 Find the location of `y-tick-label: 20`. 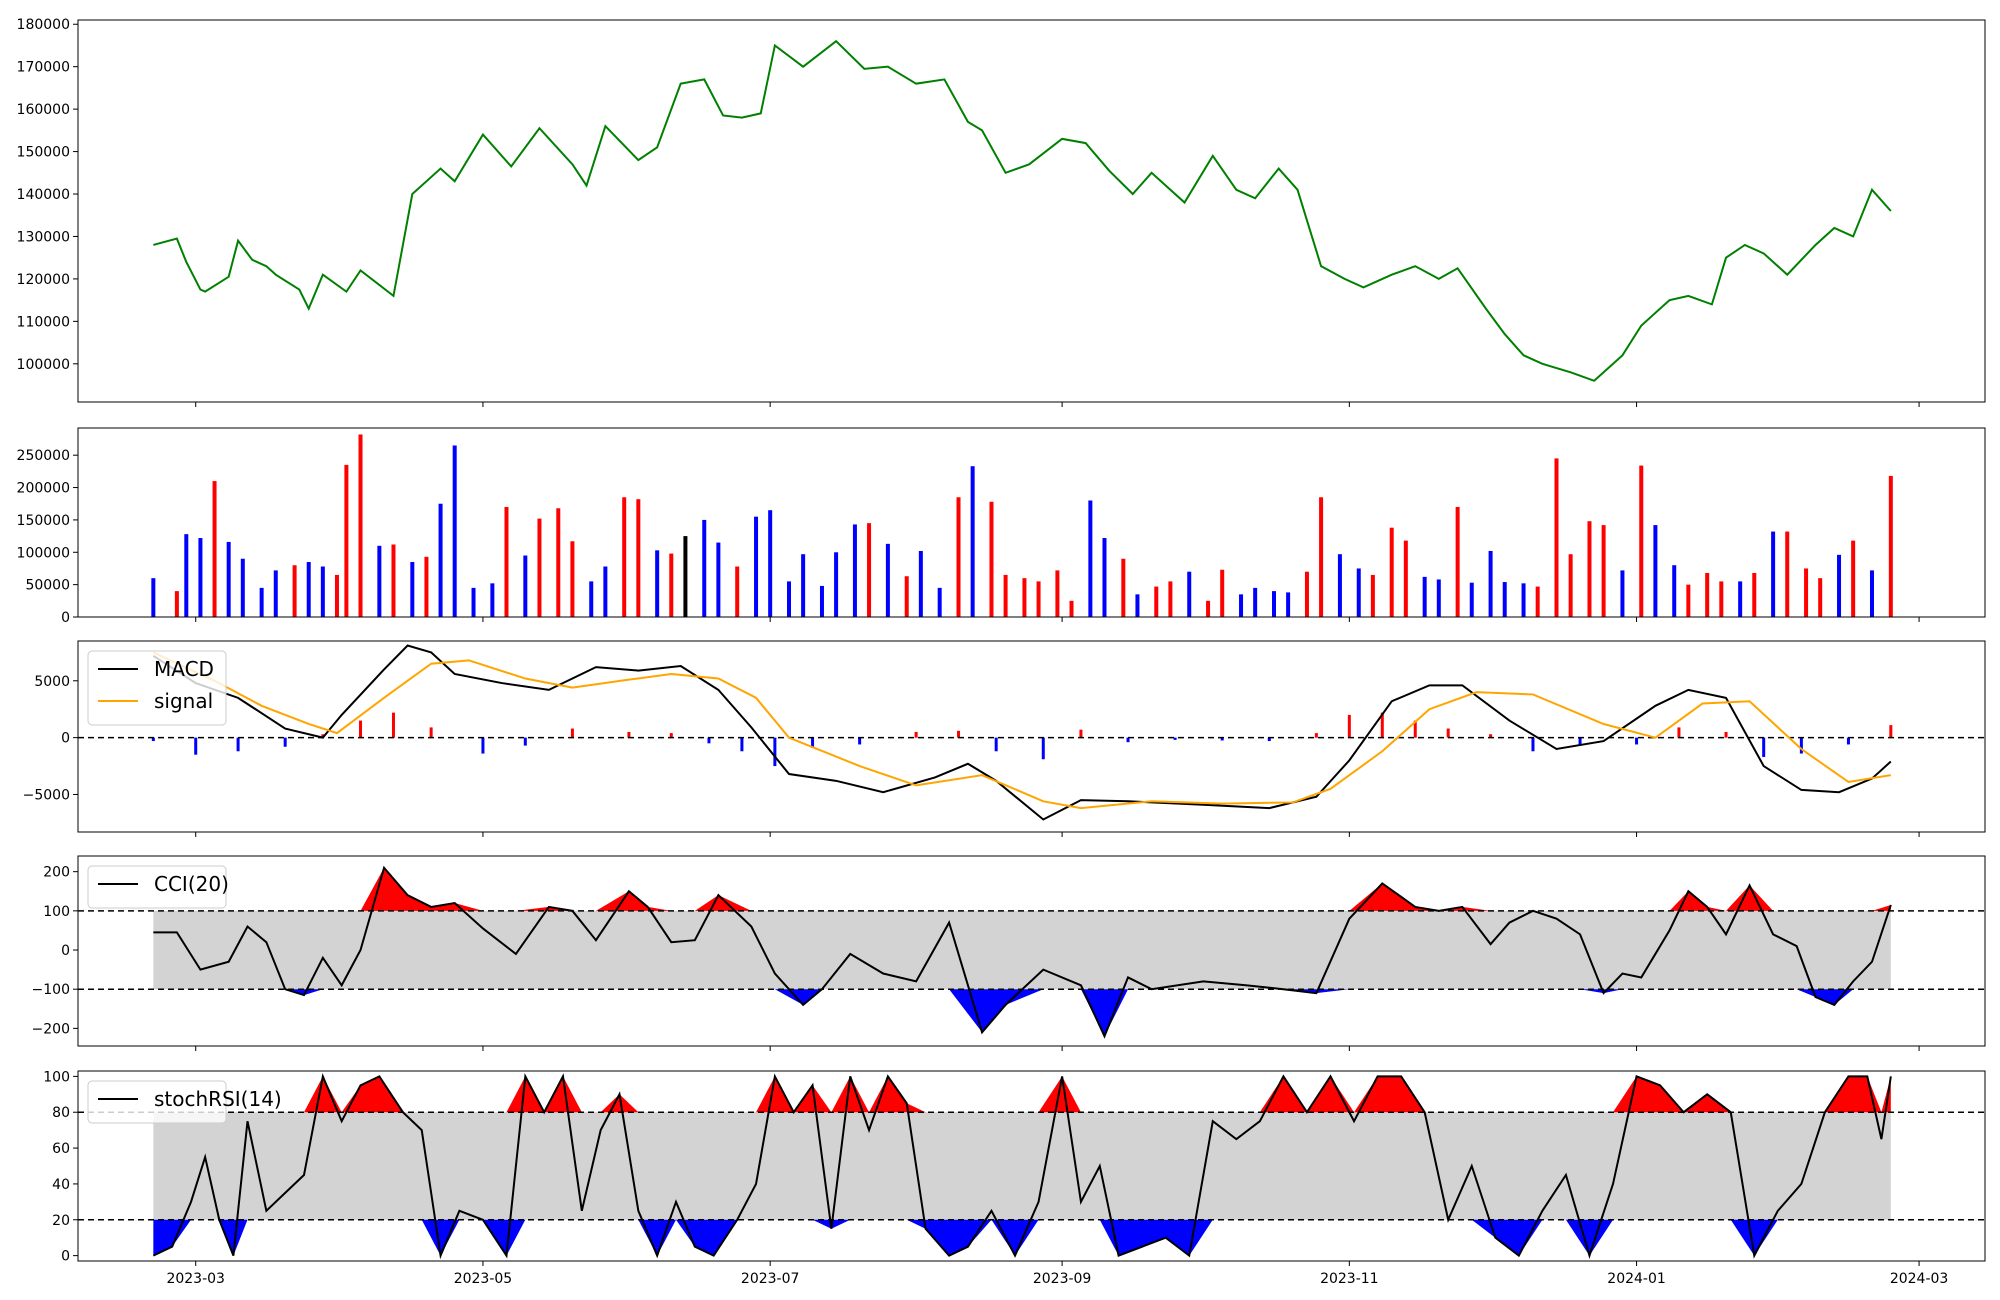

y-tick-label: 20 is located at coordinates (61, 1221).